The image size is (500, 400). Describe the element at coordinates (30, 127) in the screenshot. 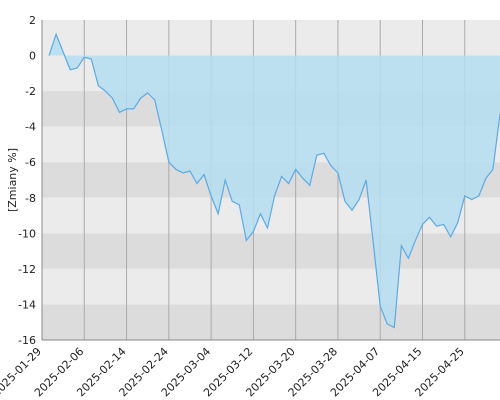

I see `y-tick-label: -4` at that location.